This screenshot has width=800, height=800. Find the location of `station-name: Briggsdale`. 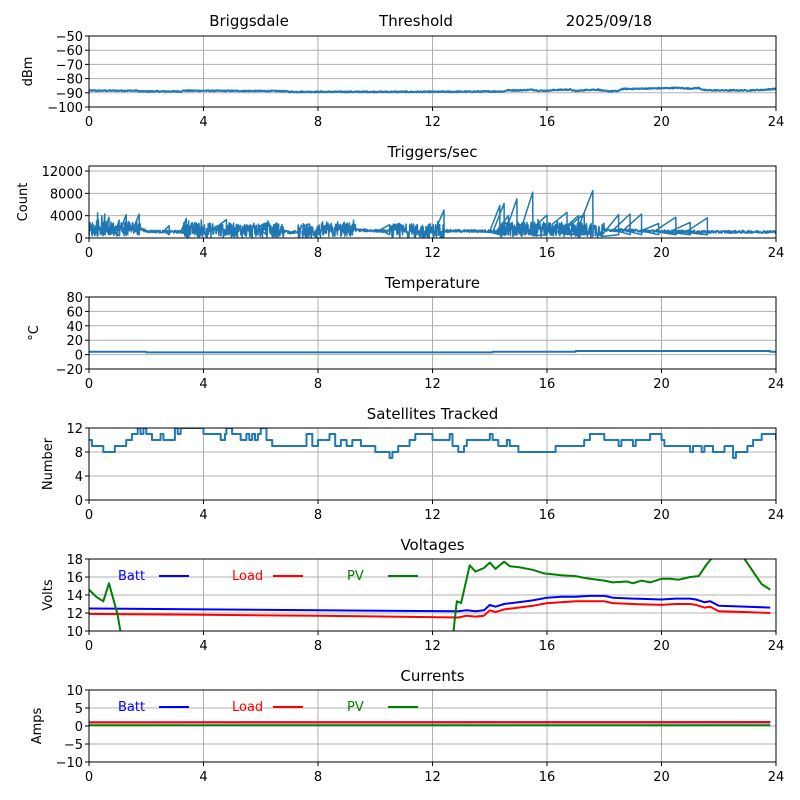

station-name: Briggsdale is located at coordinates (249, 21).